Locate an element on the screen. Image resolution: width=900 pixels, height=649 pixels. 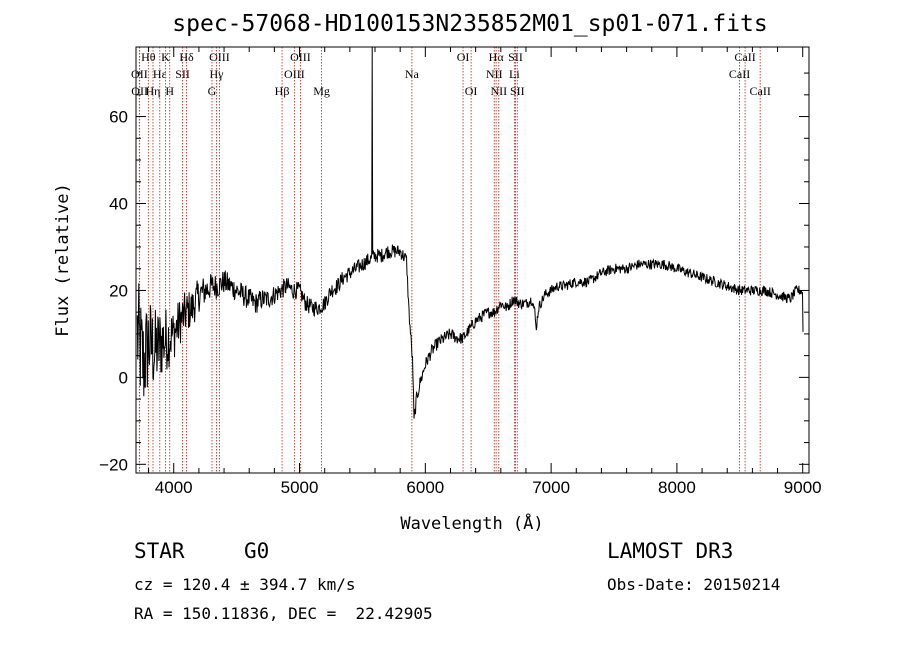
y-tick-label: 60 is located at coordinates (118, 117).